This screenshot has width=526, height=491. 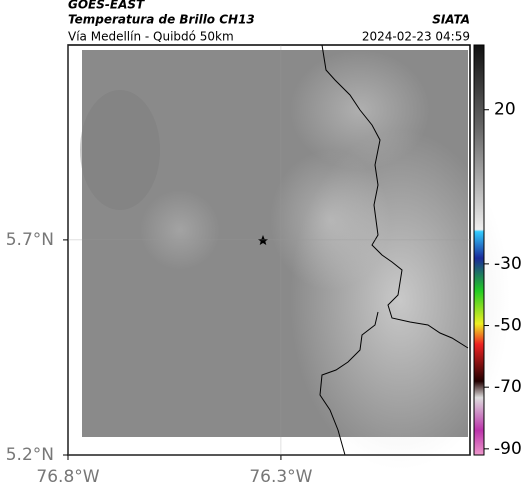 What do you see at coordinates (30, 240) in the screenshot?
I see `y-tick-label: 5.7°N` at bounding box center [30, 240].